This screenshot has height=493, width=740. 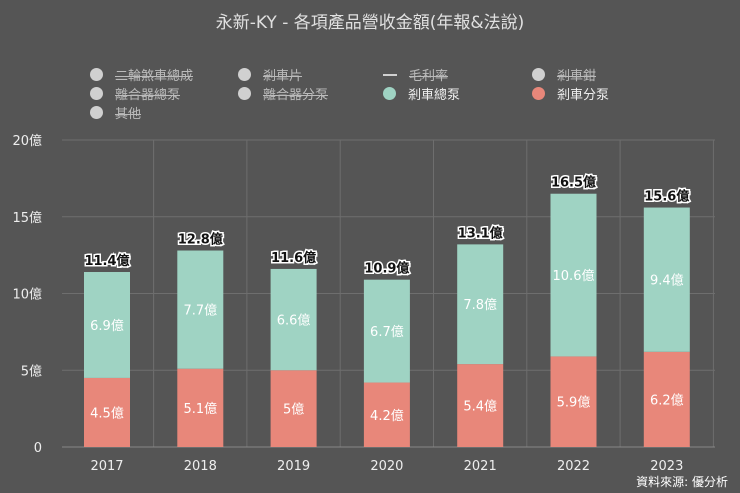 I want to click on data-label: 9.4億, so click(x=667, y=281).